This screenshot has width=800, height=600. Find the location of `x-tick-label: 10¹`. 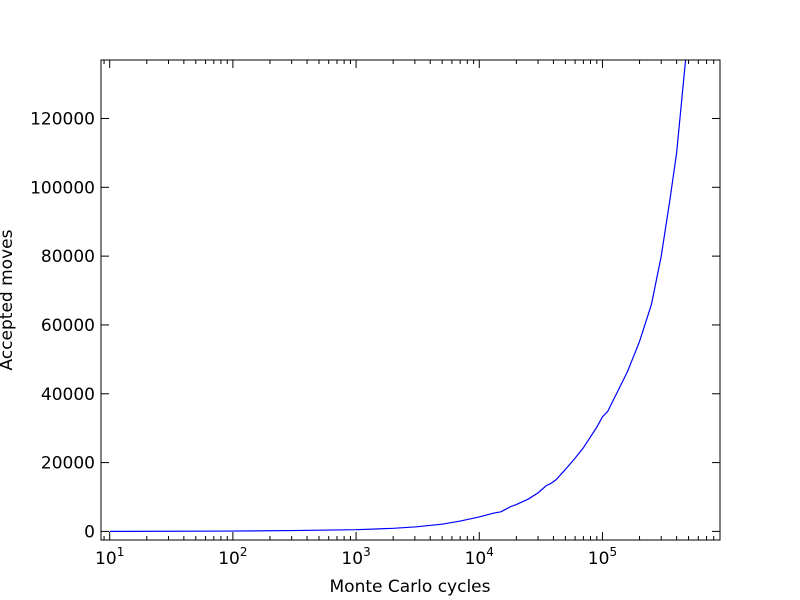

x-tick-label: 10¹ is located at coordinates (109, 557).